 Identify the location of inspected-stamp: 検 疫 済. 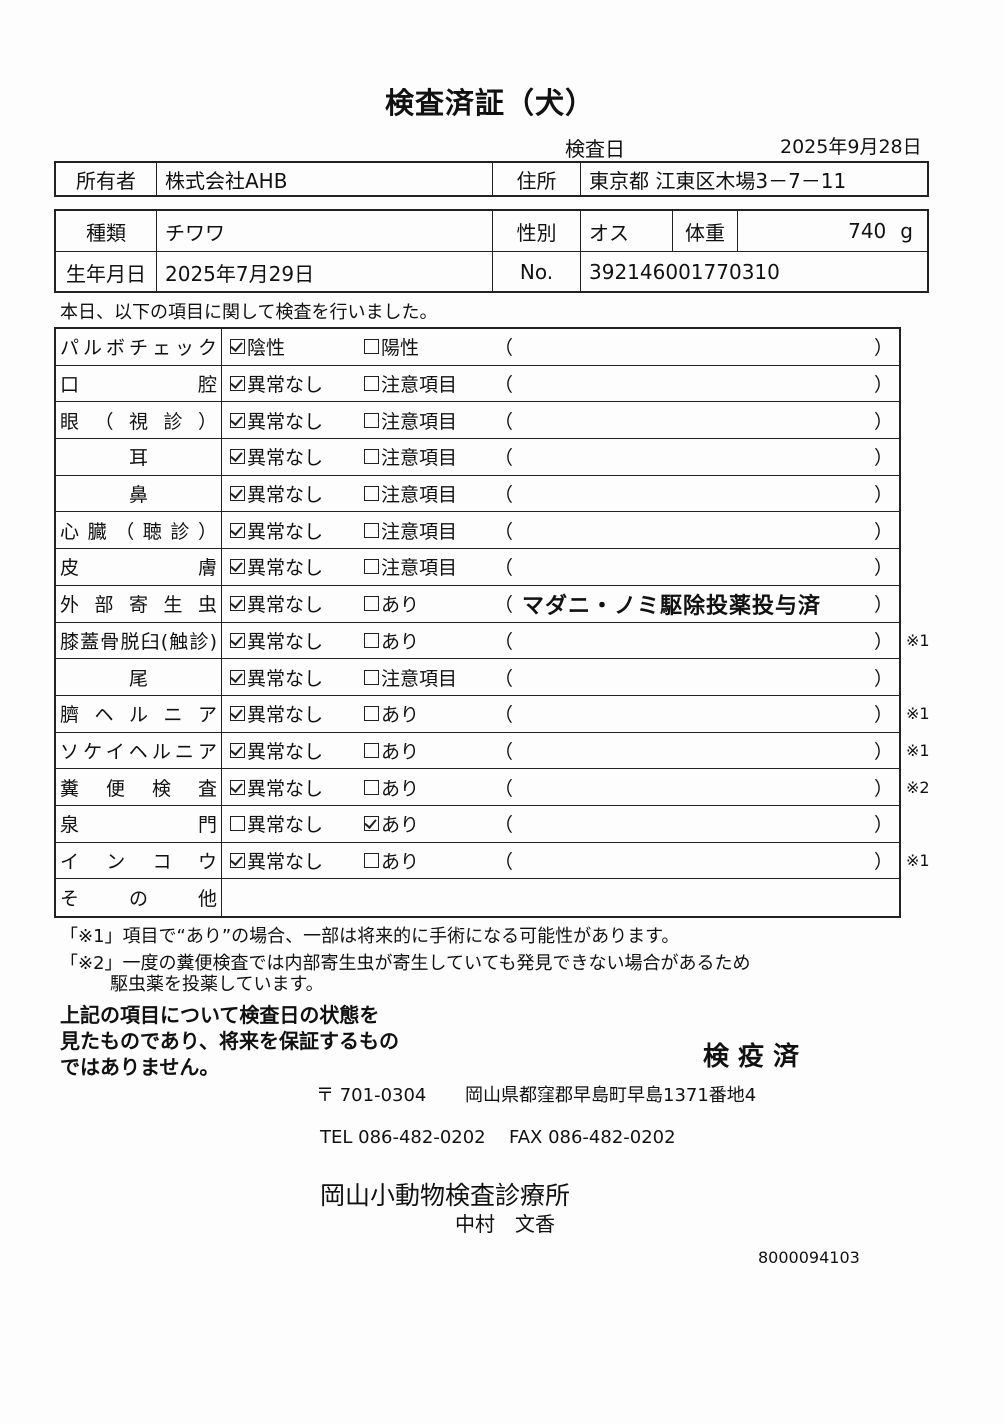
(751, 1057).